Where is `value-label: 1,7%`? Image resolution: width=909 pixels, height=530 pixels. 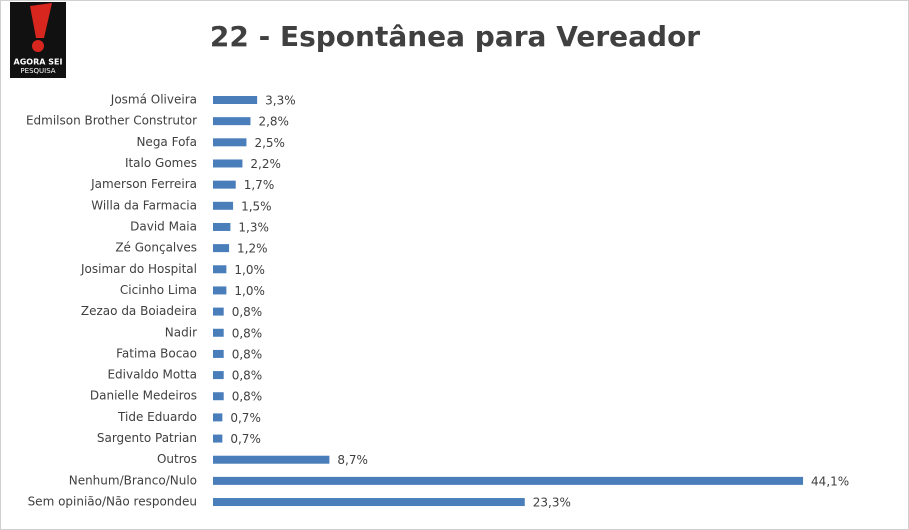 value-label: 1,7% is located at coordinates (259, 185).